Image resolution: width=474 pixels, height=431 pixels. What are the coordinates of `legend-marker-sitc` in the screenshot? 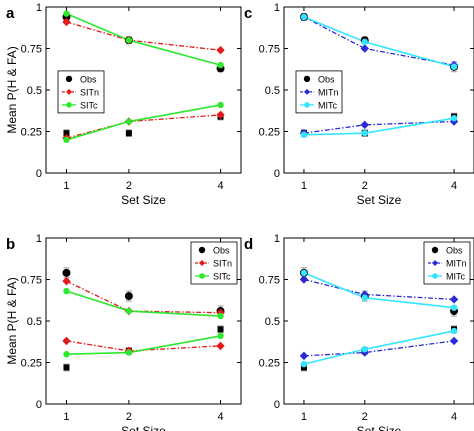 It's located at (202, 276).